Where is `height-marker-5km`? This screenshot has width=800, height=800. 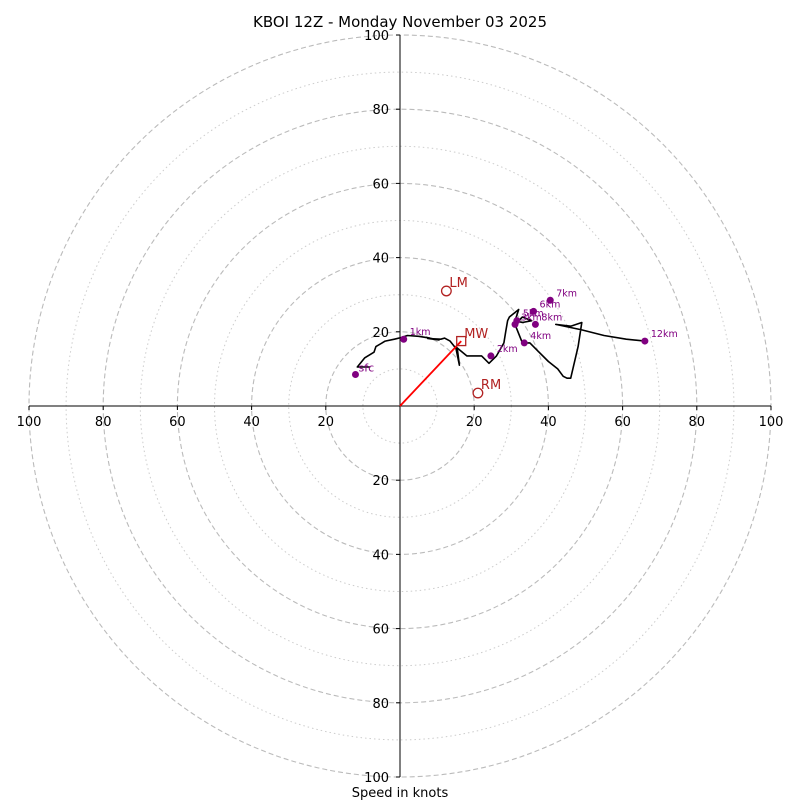 height-marker-5km is located at coordinates (517, 321).